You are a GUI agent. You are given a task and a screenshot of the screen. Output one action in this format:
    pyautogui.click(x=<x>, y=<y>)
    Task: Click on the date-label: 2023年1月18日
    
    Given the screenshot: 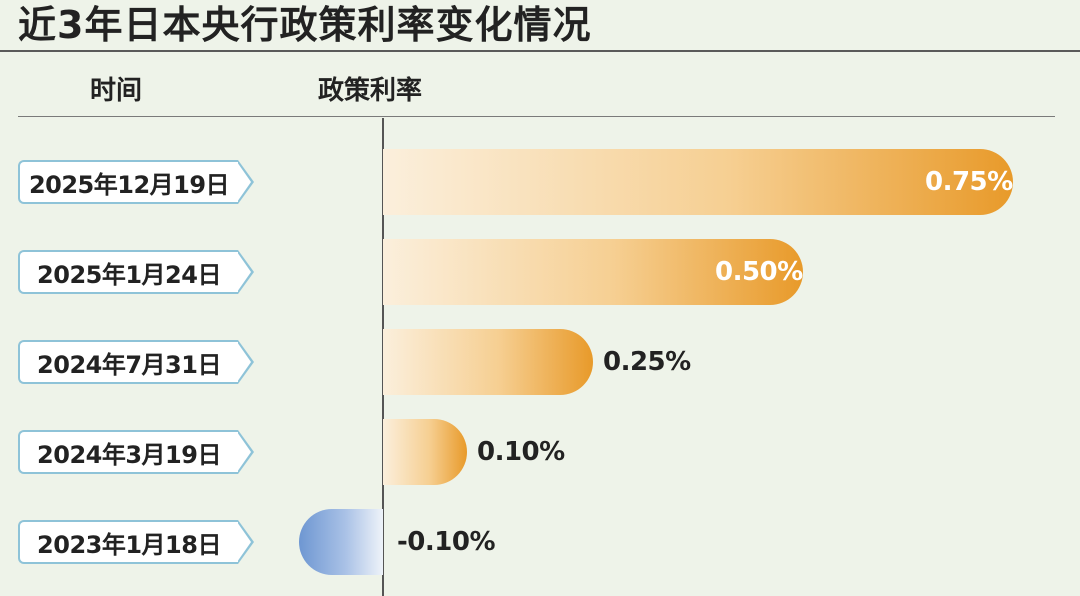 What is the action you would take?
    pyautogui.click(x=136, y=542)
    